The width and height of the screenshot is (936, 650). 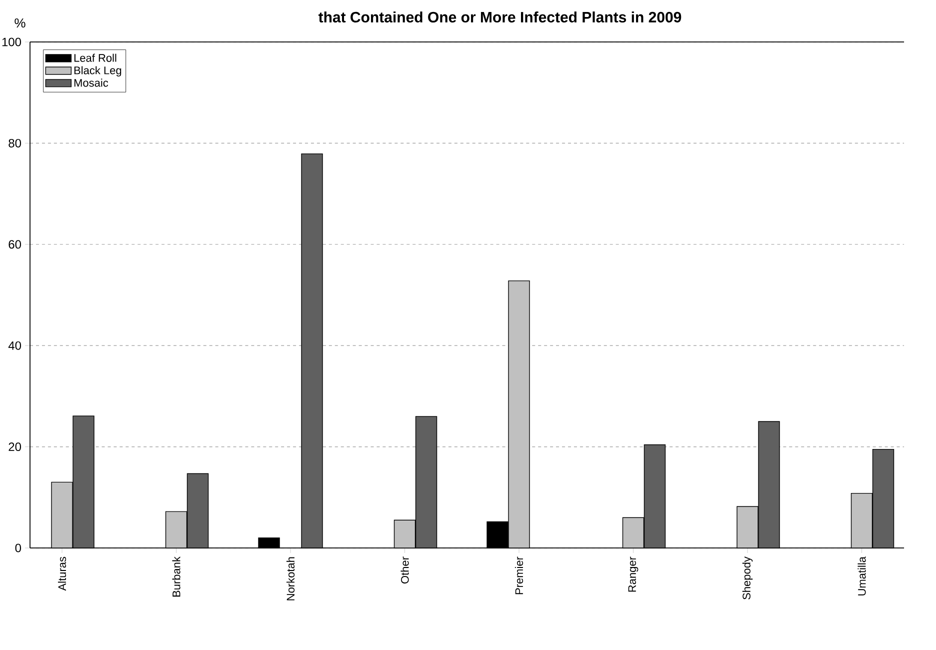 I want to click on legend-label: Leaf Roll, so click(x=95, y=58).